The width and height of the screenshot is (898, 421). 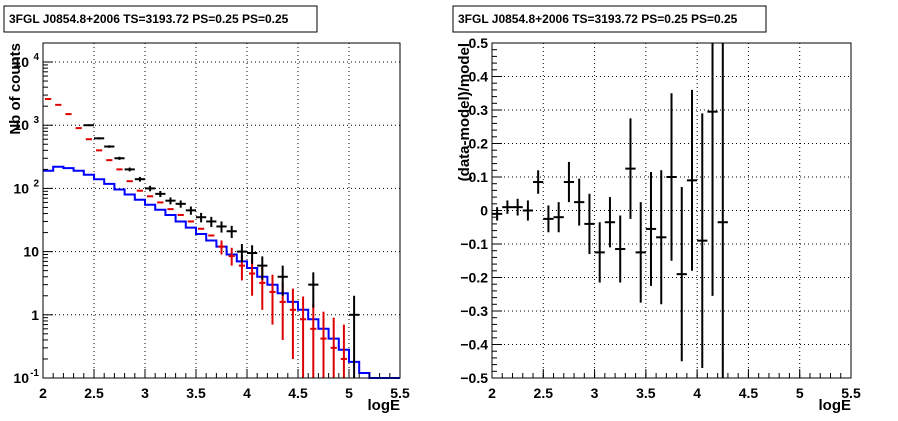 I want to click on residual-x-tick-label: 5, so click(x=800, y=393).